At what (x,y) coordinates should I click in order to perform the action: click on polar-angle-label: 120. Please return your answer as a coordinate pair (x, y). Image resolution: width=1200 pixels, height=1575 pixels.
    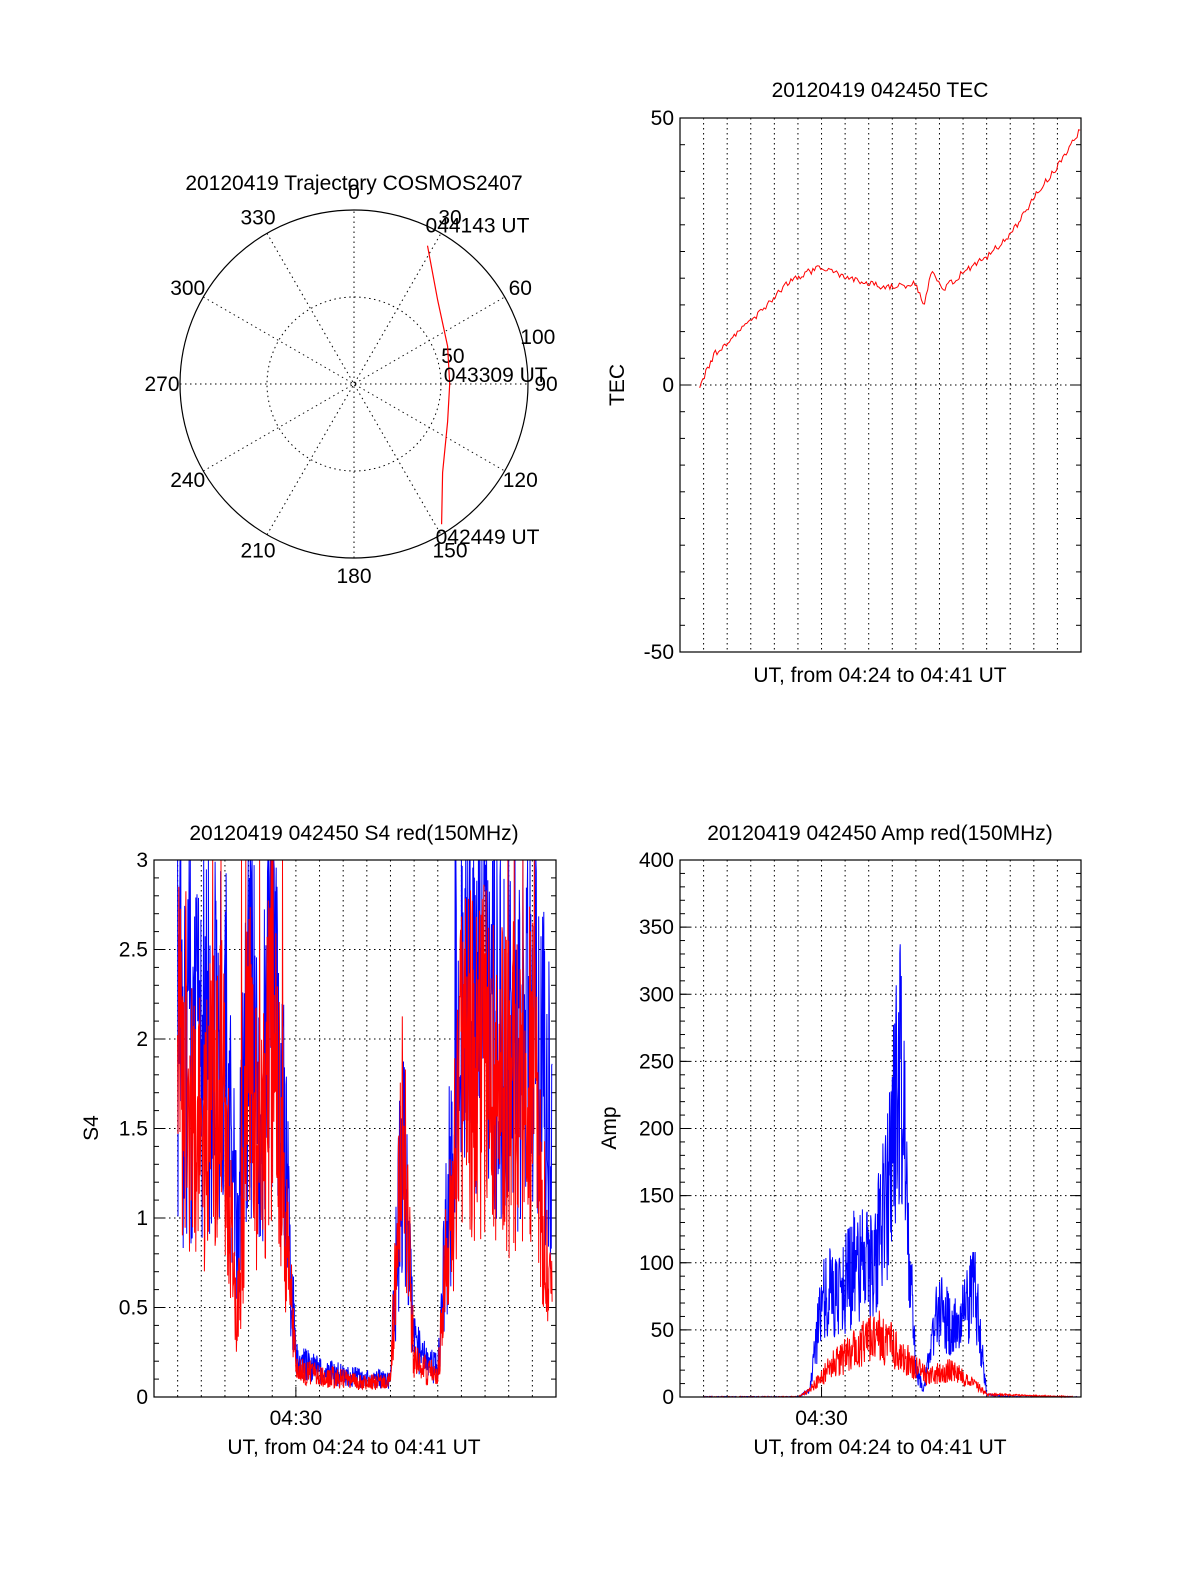
    Looking at the image, I should click on (520, 480).